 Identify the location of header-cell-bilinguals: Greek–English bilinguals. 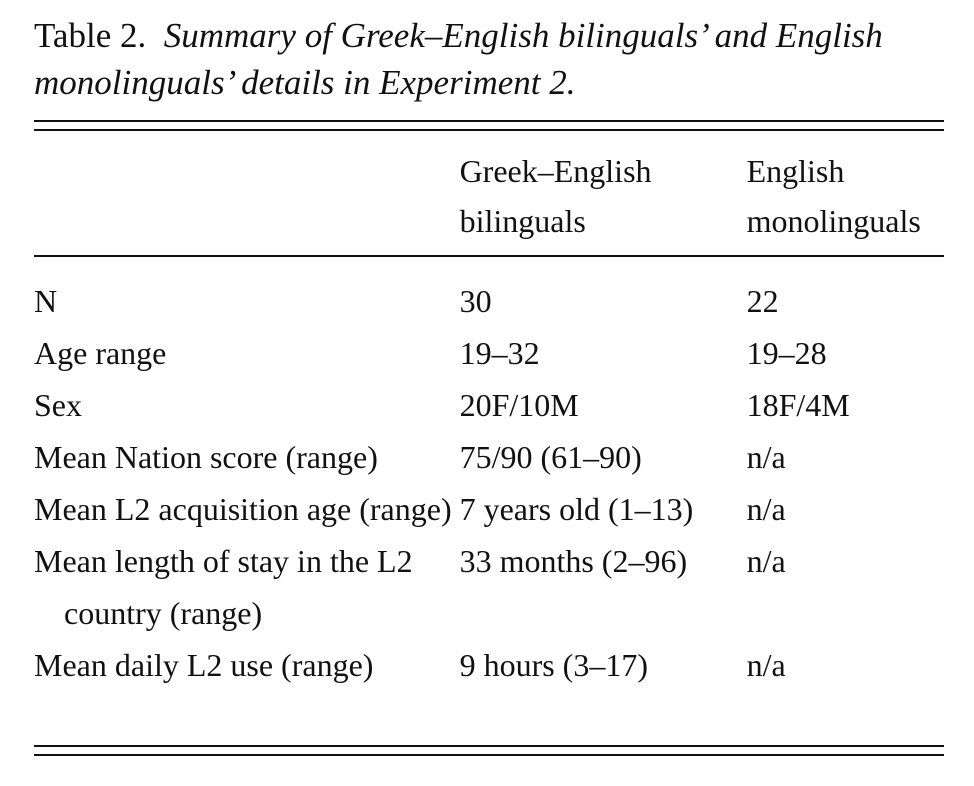
(603, 200).